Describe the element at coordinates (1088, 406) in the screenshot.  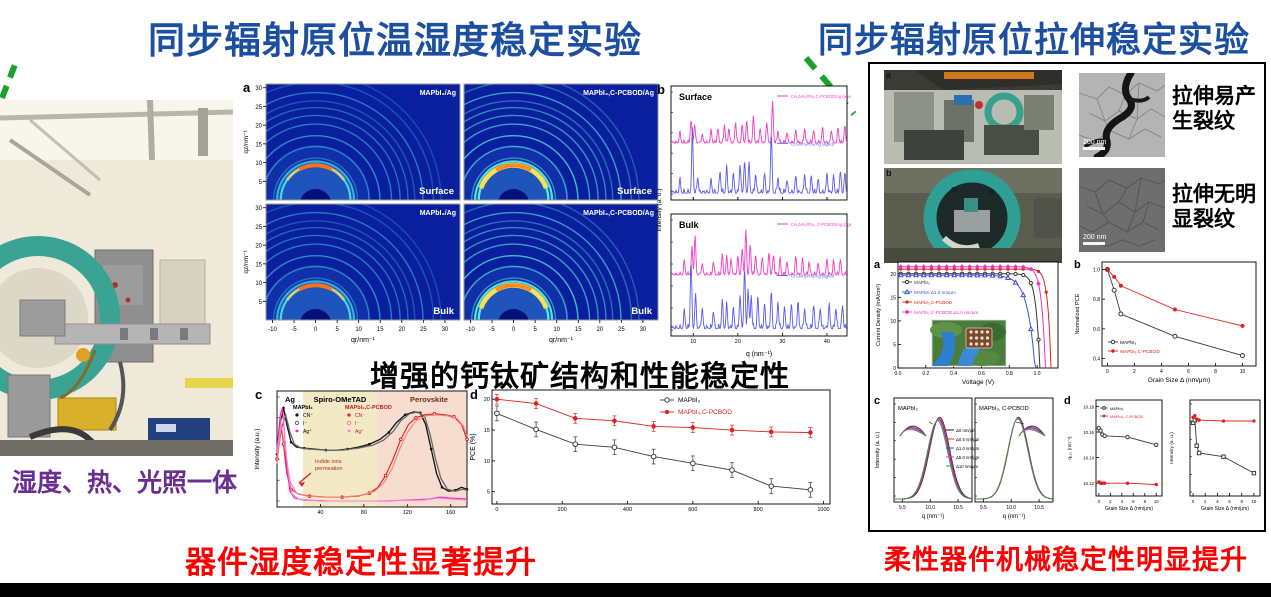
I see `svg-text: 10.18` at that location.